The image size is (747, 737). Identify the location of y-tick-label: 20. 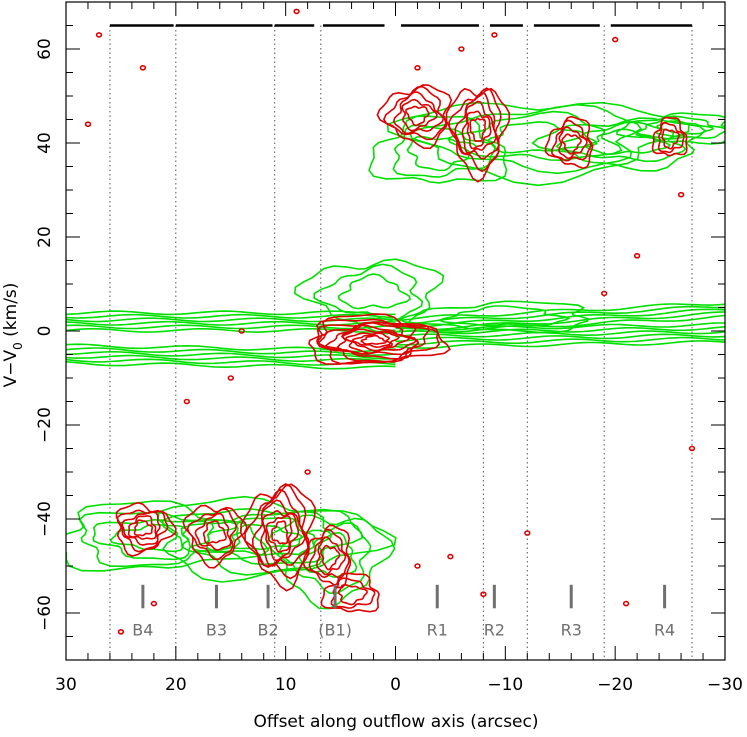
(45, 237).